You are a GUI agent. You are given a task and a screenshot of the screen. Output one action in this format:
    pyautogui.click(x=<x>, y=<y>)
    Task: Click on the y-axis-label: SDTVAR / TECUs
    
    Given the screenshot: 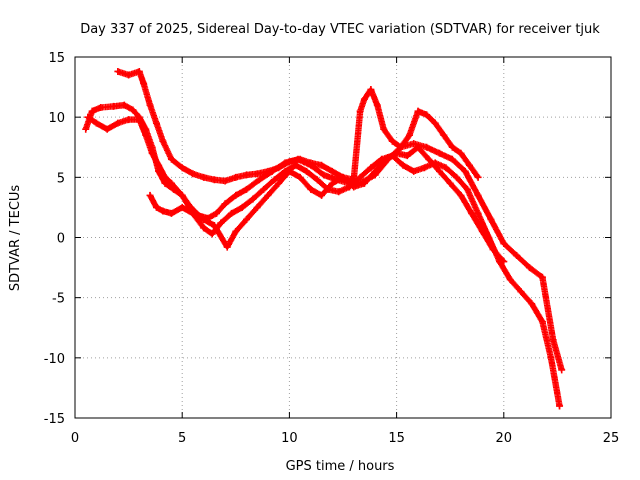 What is the action you would take?
    pyautogui.click(x=15, y=238)
    